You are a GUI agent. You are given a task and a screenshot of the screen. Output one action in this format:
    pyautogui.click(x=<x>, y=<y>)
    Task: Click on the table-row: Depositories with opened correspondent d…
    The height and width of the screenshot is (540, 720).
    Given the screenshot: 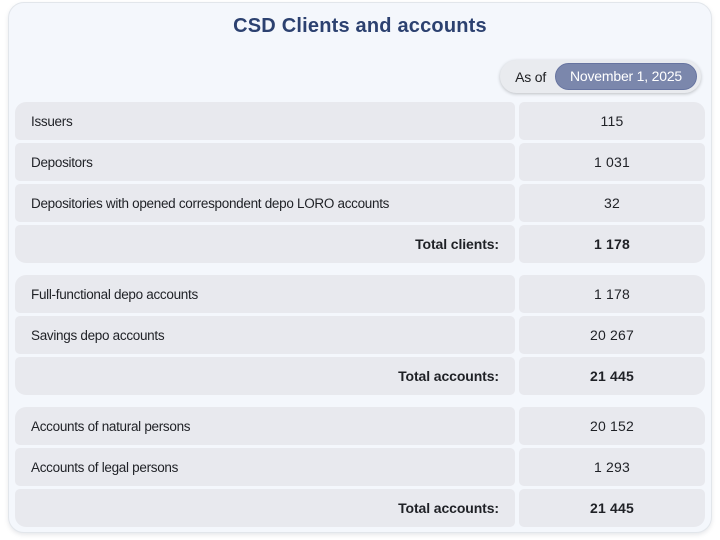 What is the action you would take?
    pyautogui.click(x=360, y=203)
    